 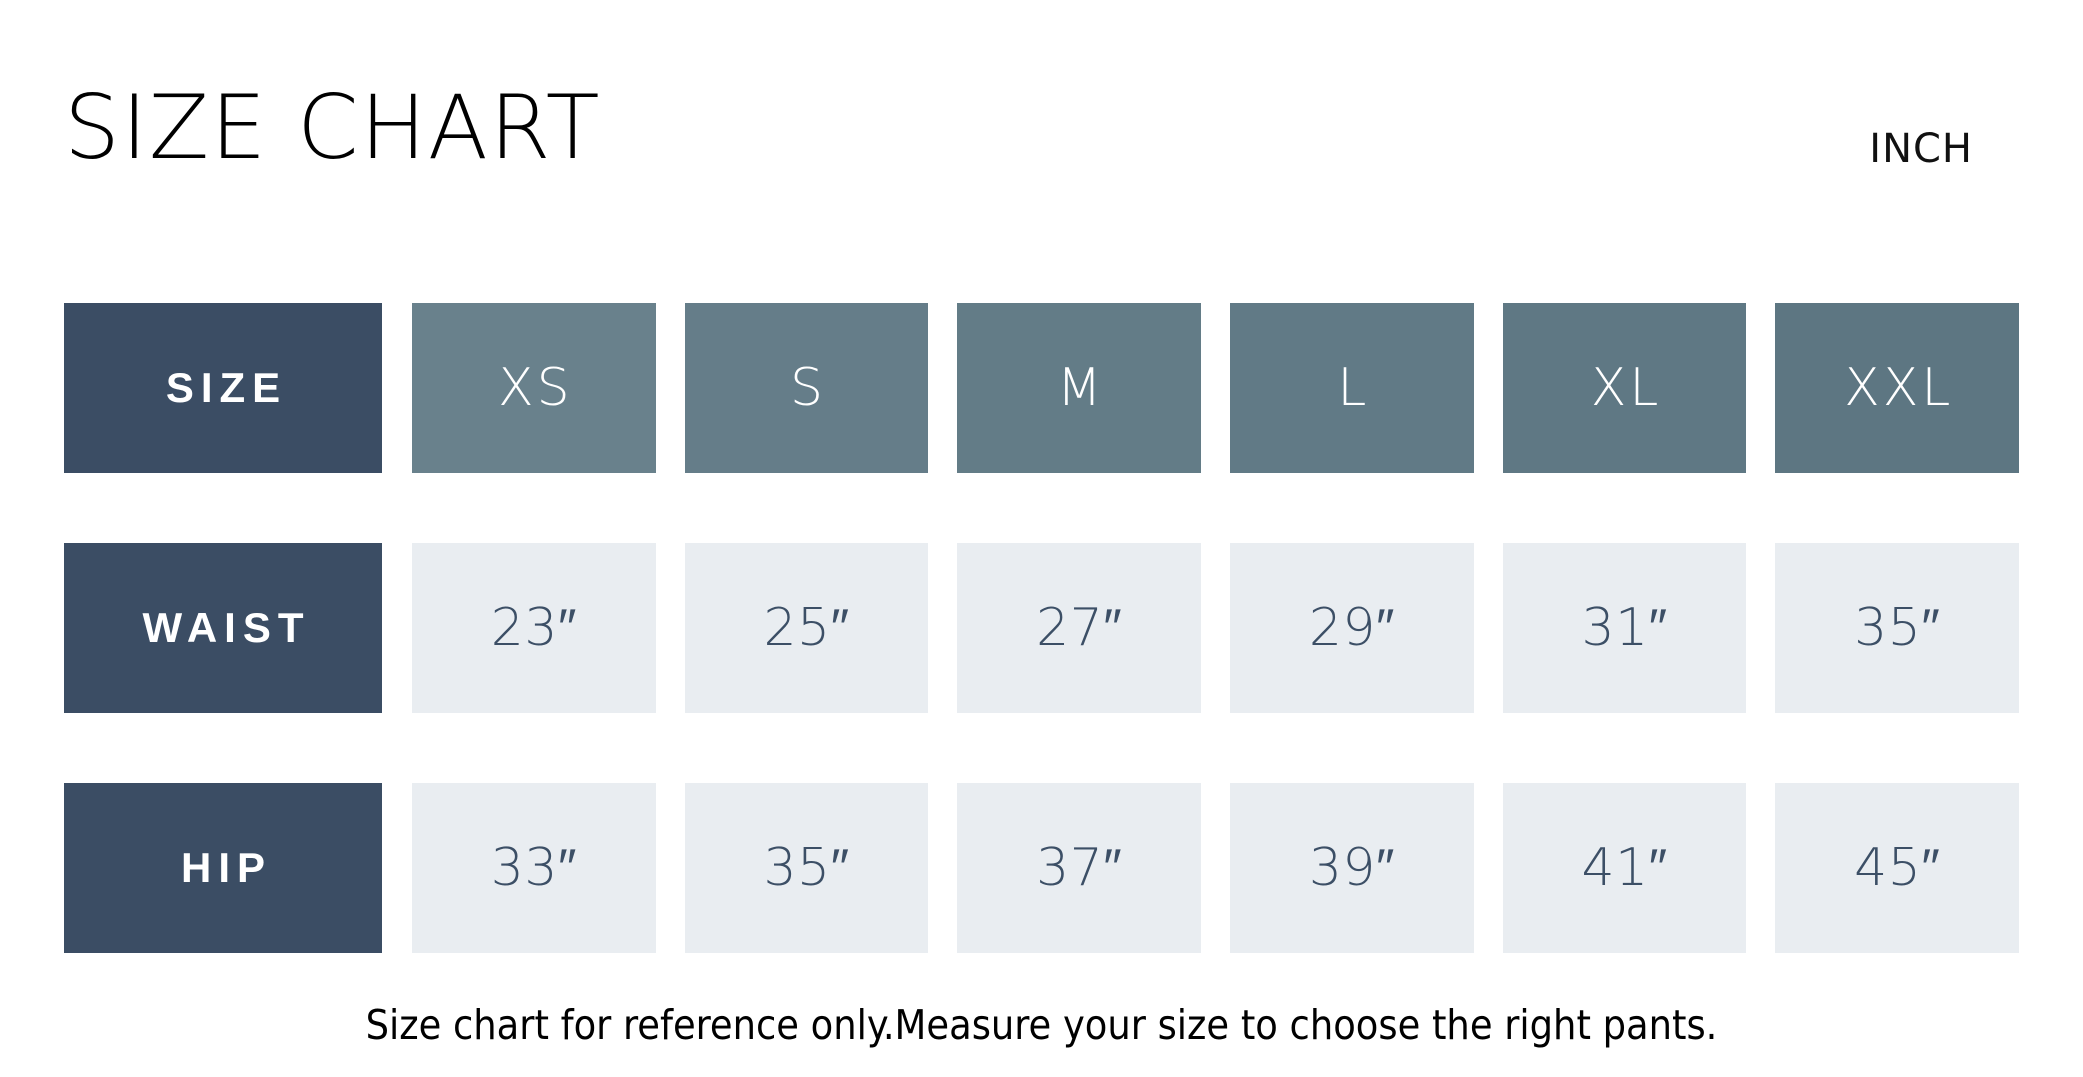 What do you see at coordinates (534, 868) in the screenshot?
I see `hip-value-xs: 33″` at bounding box center [534, 868].